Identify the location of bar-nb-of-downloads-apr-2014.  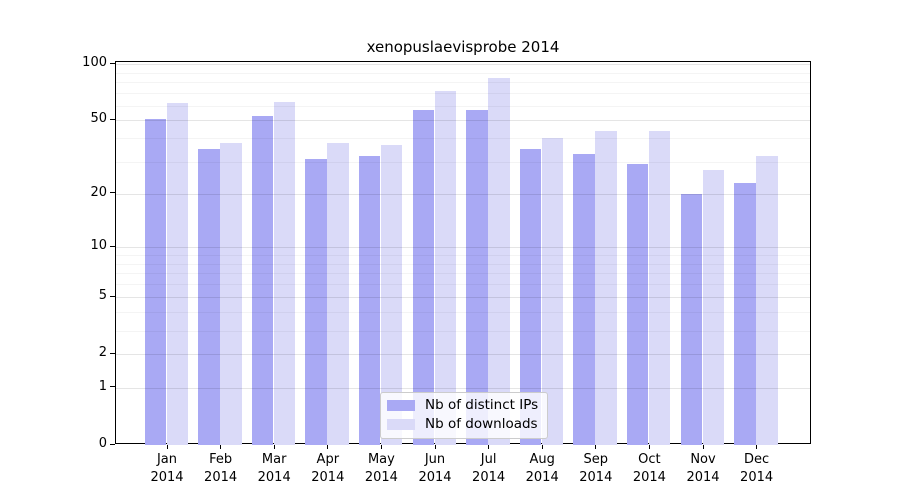
(338, 293).